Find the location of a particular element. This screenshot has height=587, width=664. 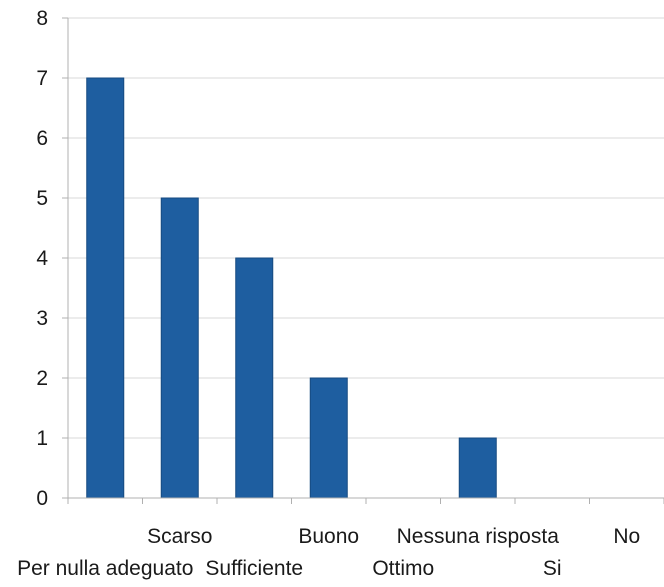

x-tick-label: Nessuna risposta is located at coordinates (478, 536).